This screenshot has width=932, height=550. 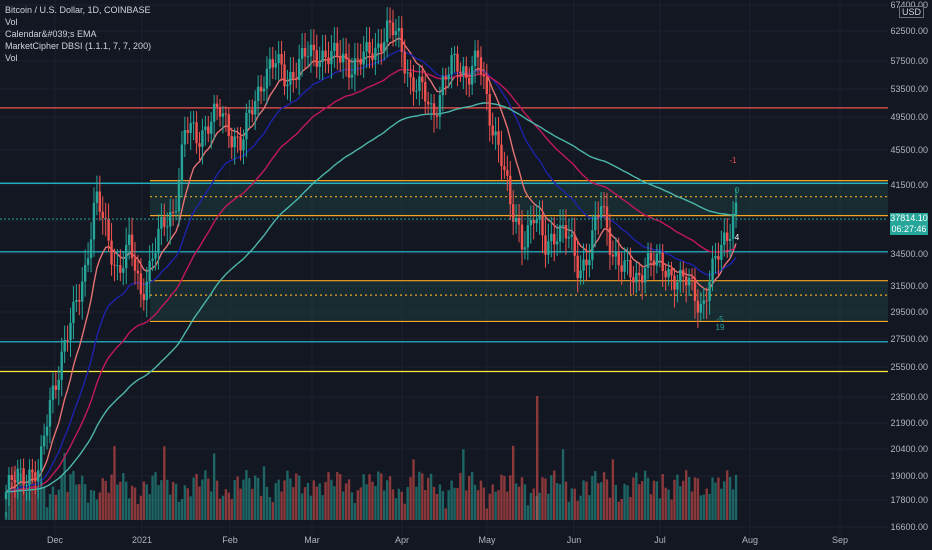 What do you see at coordinates (910, 275) in the screenshot?
I see `price-axis` at bounding box center [910, 275].